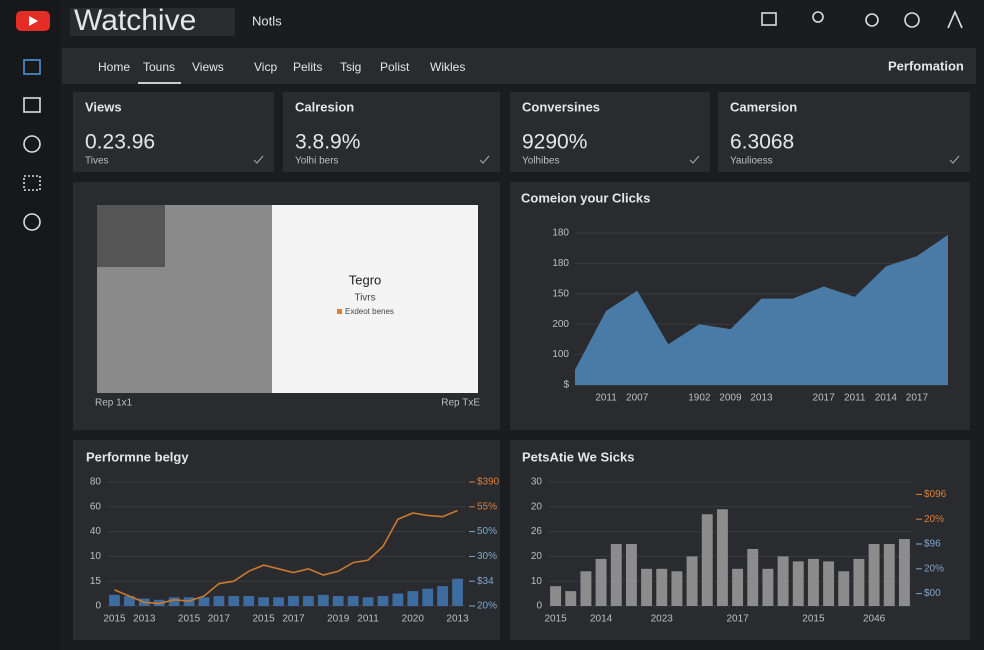  Describe the element at coordinates (487, 506) in the screenshot. I see `y2-tick-label: 55%` at that location.